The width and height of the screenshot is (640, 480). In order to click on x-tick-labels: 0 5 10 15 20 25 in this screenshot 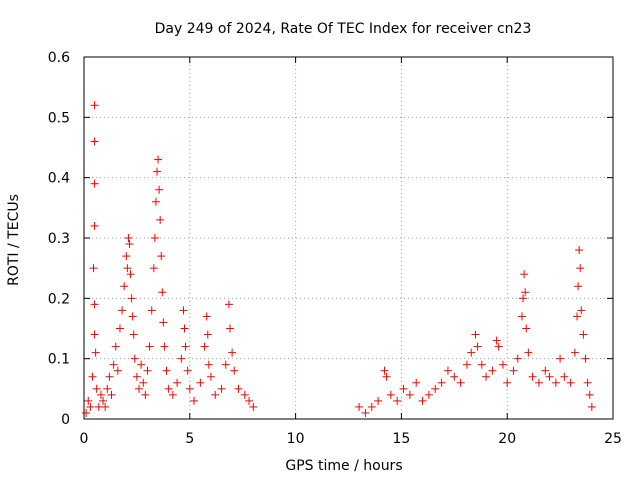, I will do `click(351, 439)`.